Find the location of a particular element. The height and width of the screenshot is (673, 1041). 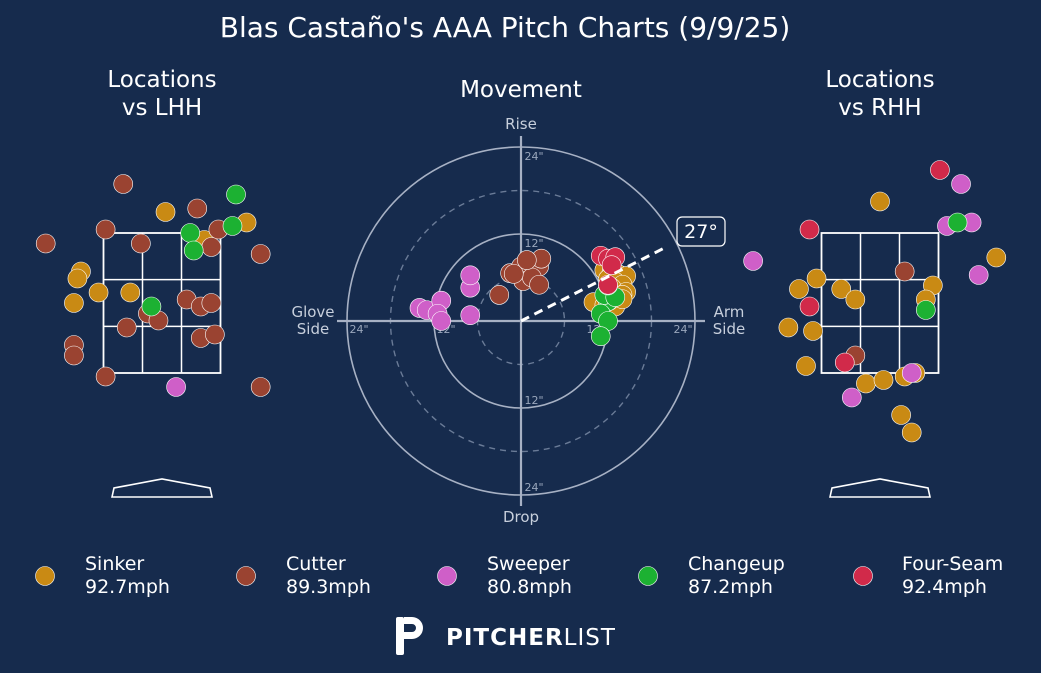

movement-changeup is located at coordinates (600, 336).